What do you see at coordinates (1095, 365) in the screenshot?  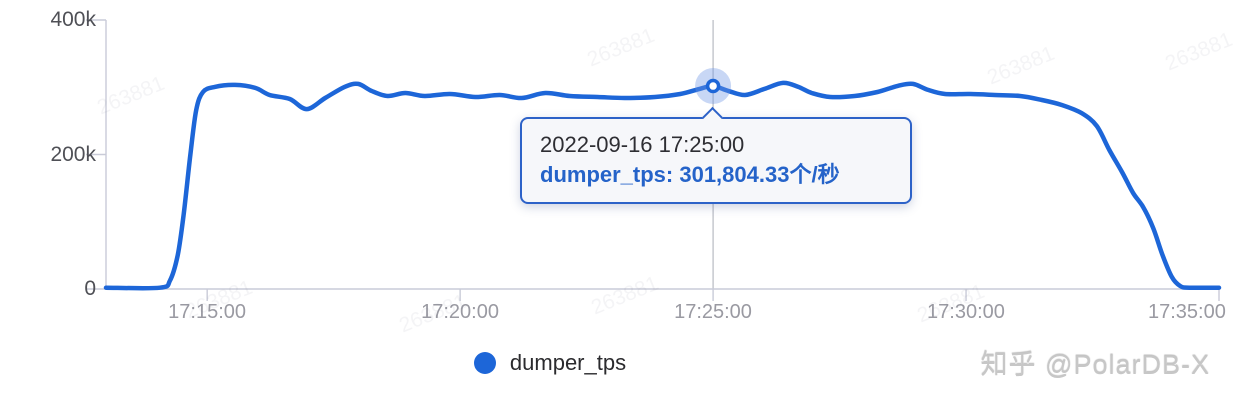 I see `zhihu-brand-watermark: 知乎 @PolarDB-X` at bounding box center [1095, 365].